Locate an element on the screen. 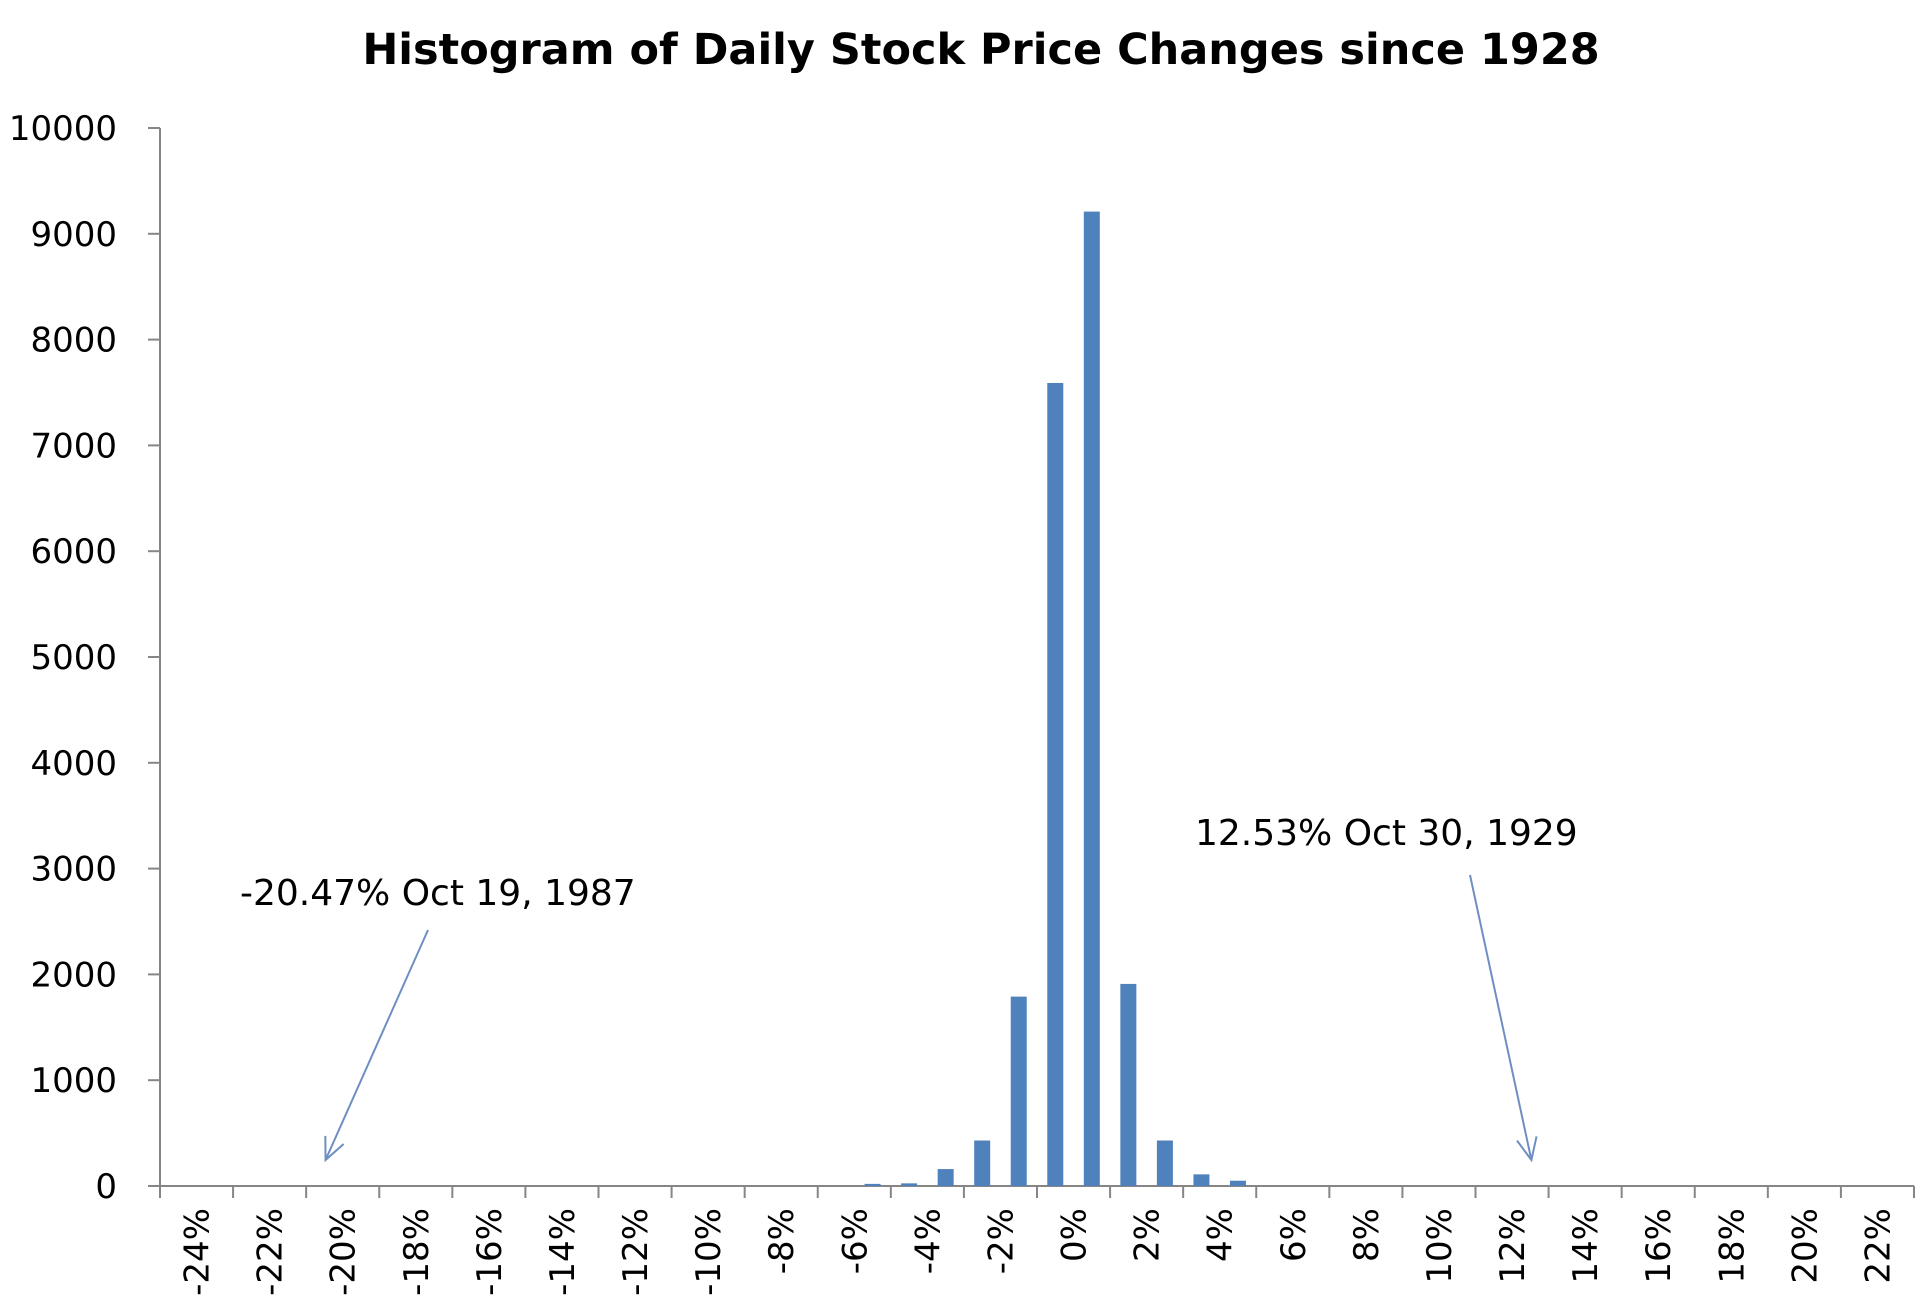 The image size is (1922, 1310). x-tick-label-5: -14% is located at coordinates (563, 1252).